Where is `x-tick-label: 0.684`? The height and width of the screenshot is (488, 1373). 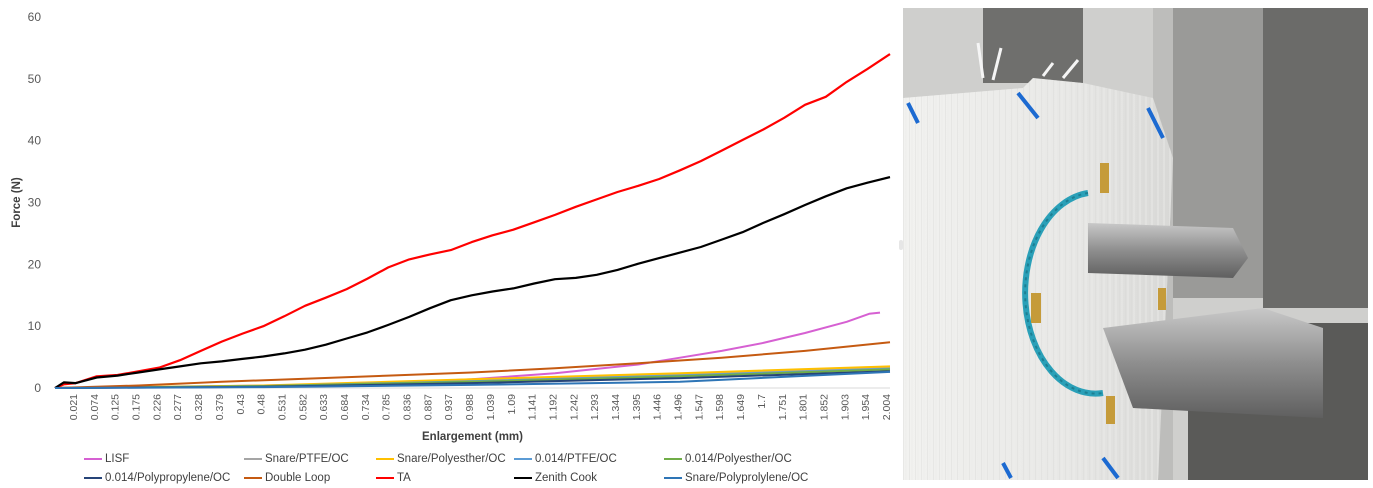
x-tick-label: 0.684 is located at coordinates (345, 407).